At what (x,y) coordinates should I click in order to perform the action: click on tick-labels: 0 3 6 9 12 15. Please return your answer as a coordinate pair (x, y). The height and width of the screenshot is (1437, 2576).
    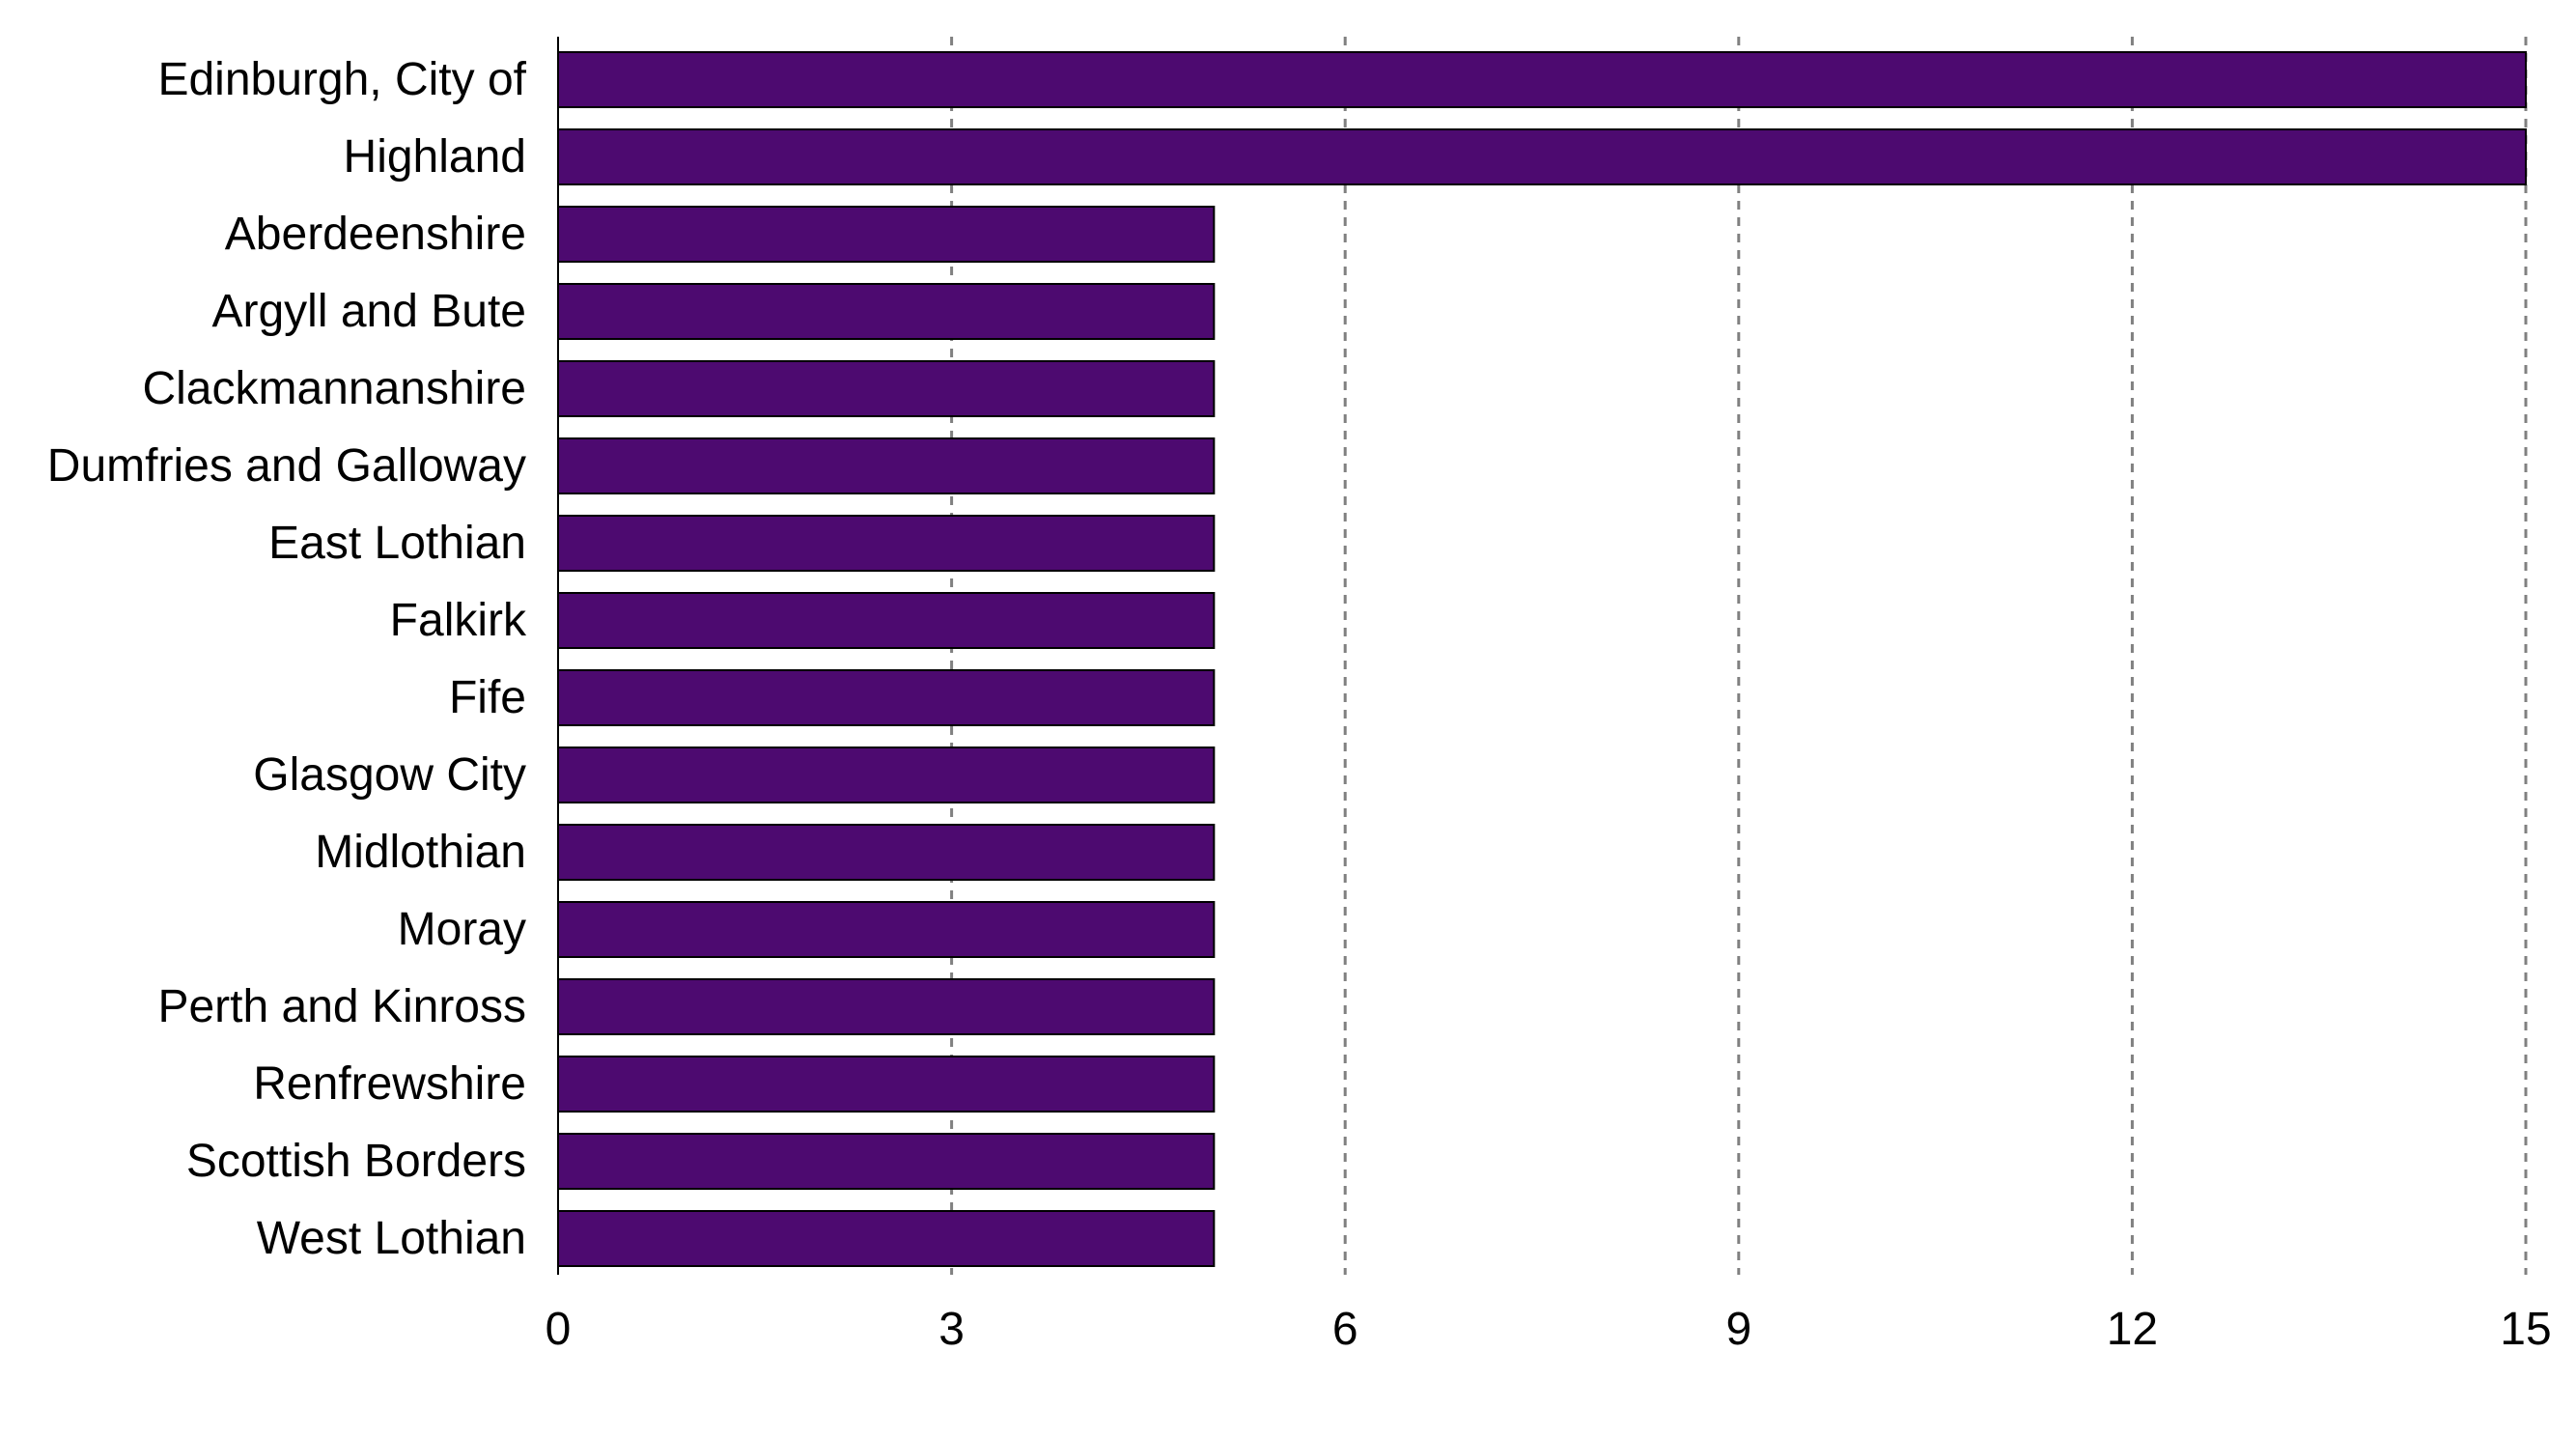
    Looking at the image, I should click on (1549, 1329).